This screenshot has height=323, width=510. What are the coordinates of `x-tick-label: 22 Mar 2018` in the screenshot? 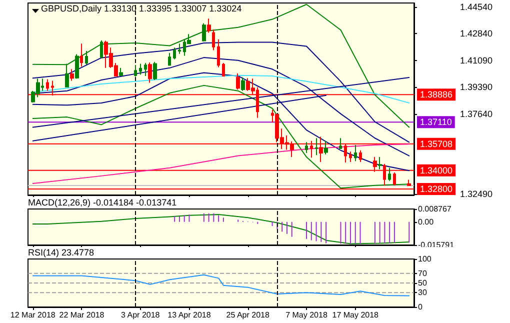 It's located at (82, 315).